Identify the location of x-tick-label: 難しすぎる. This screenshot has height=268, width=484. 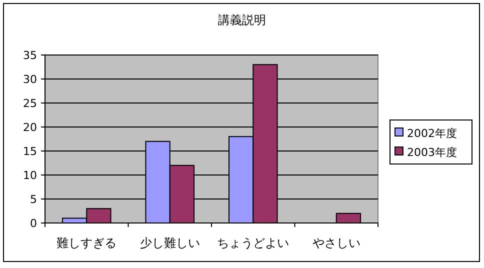
(86, 243).